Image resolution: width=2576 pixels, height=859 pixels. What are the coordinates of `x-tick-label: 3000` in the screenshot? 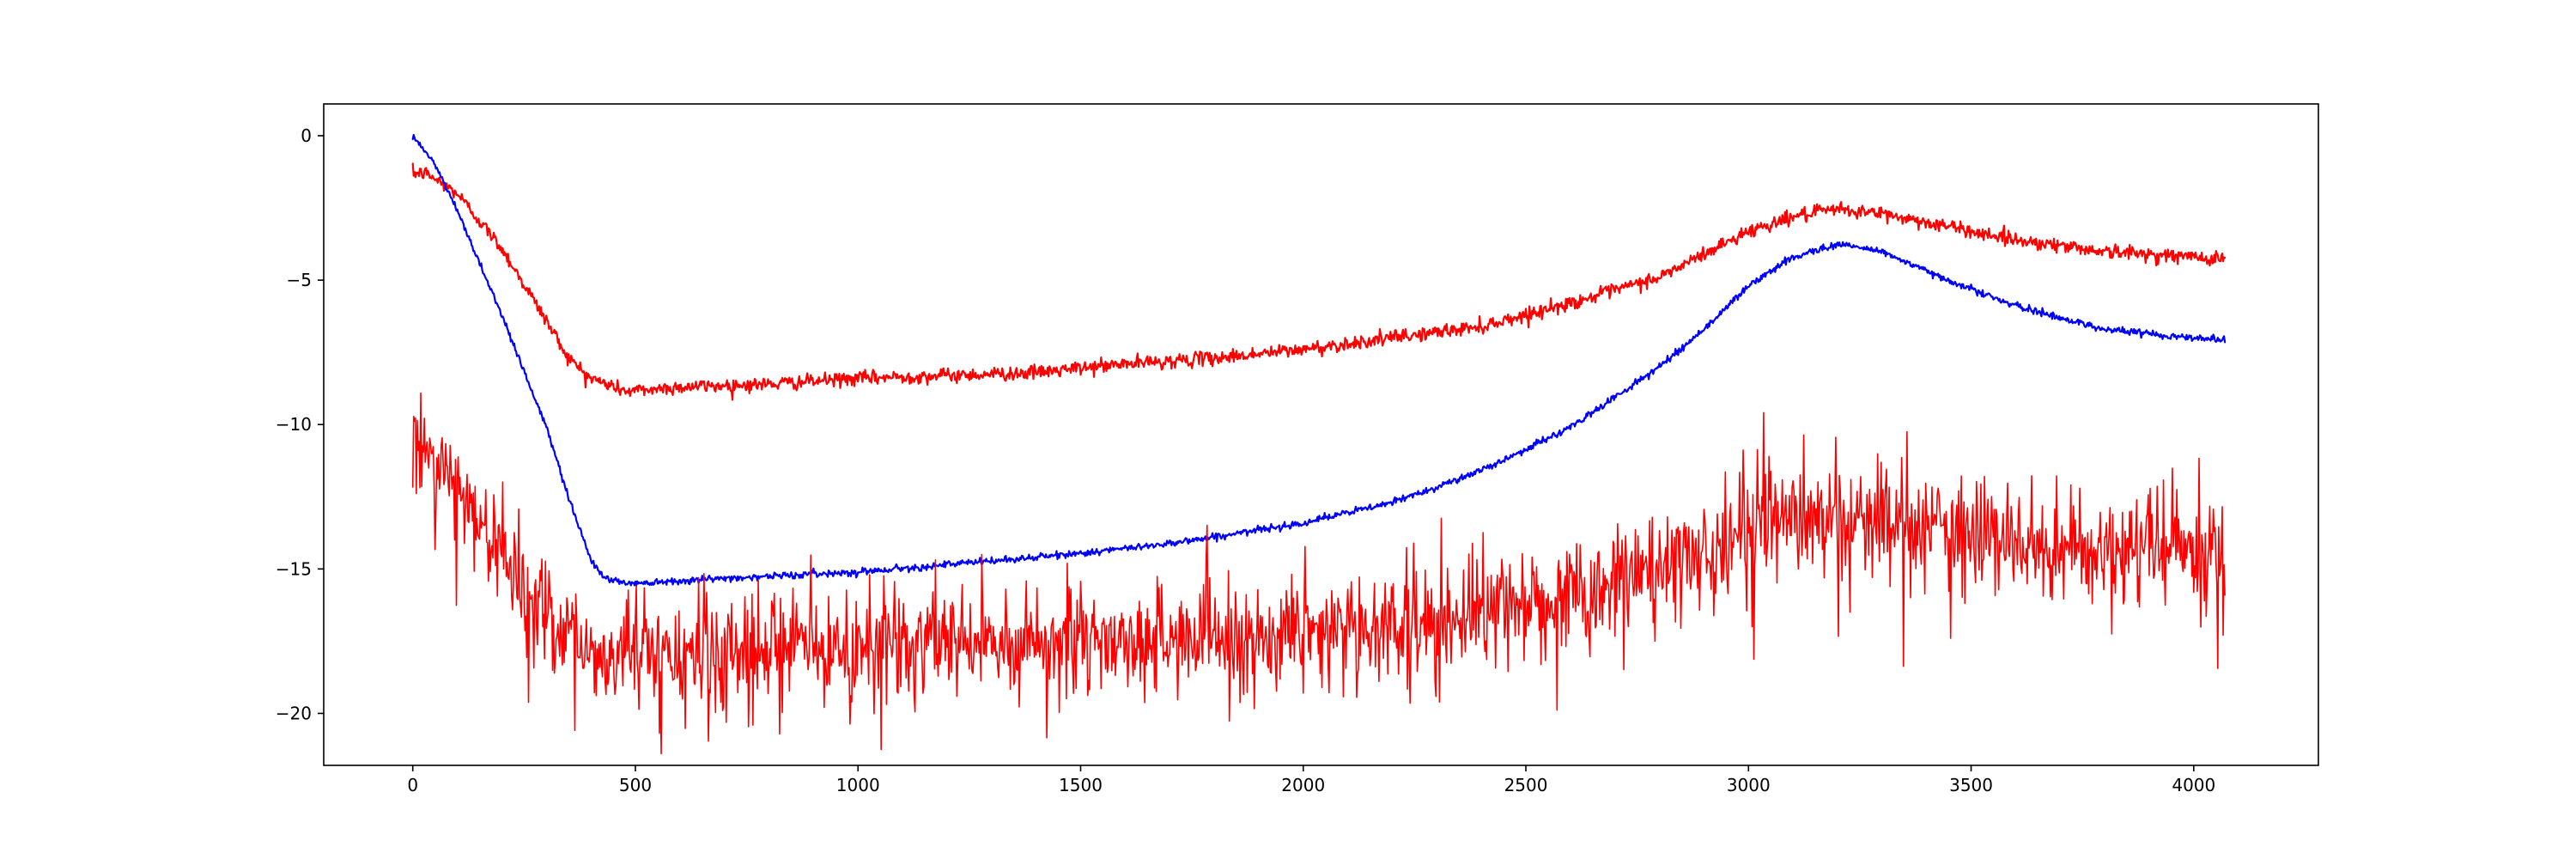 It's located at (1749, 785).